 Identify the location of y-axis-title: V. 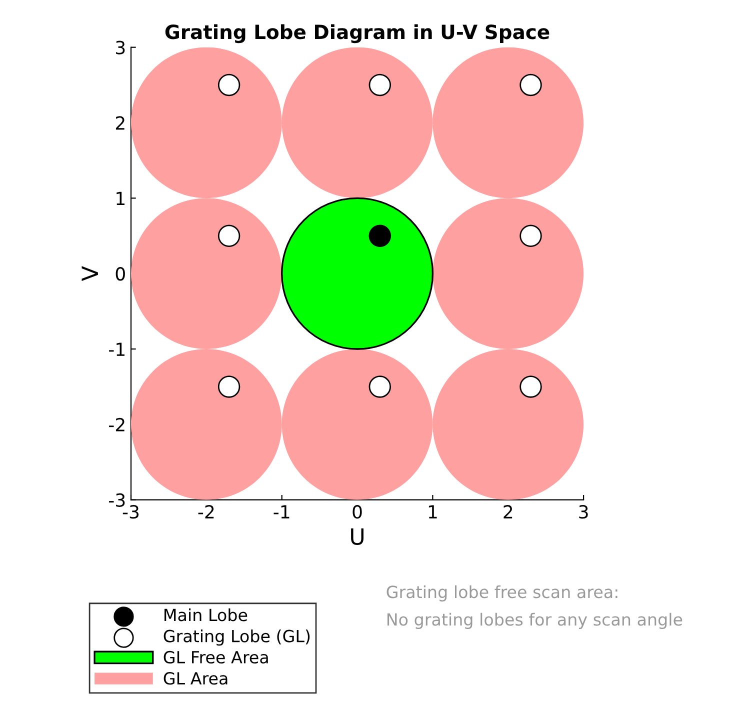
(90, 273).